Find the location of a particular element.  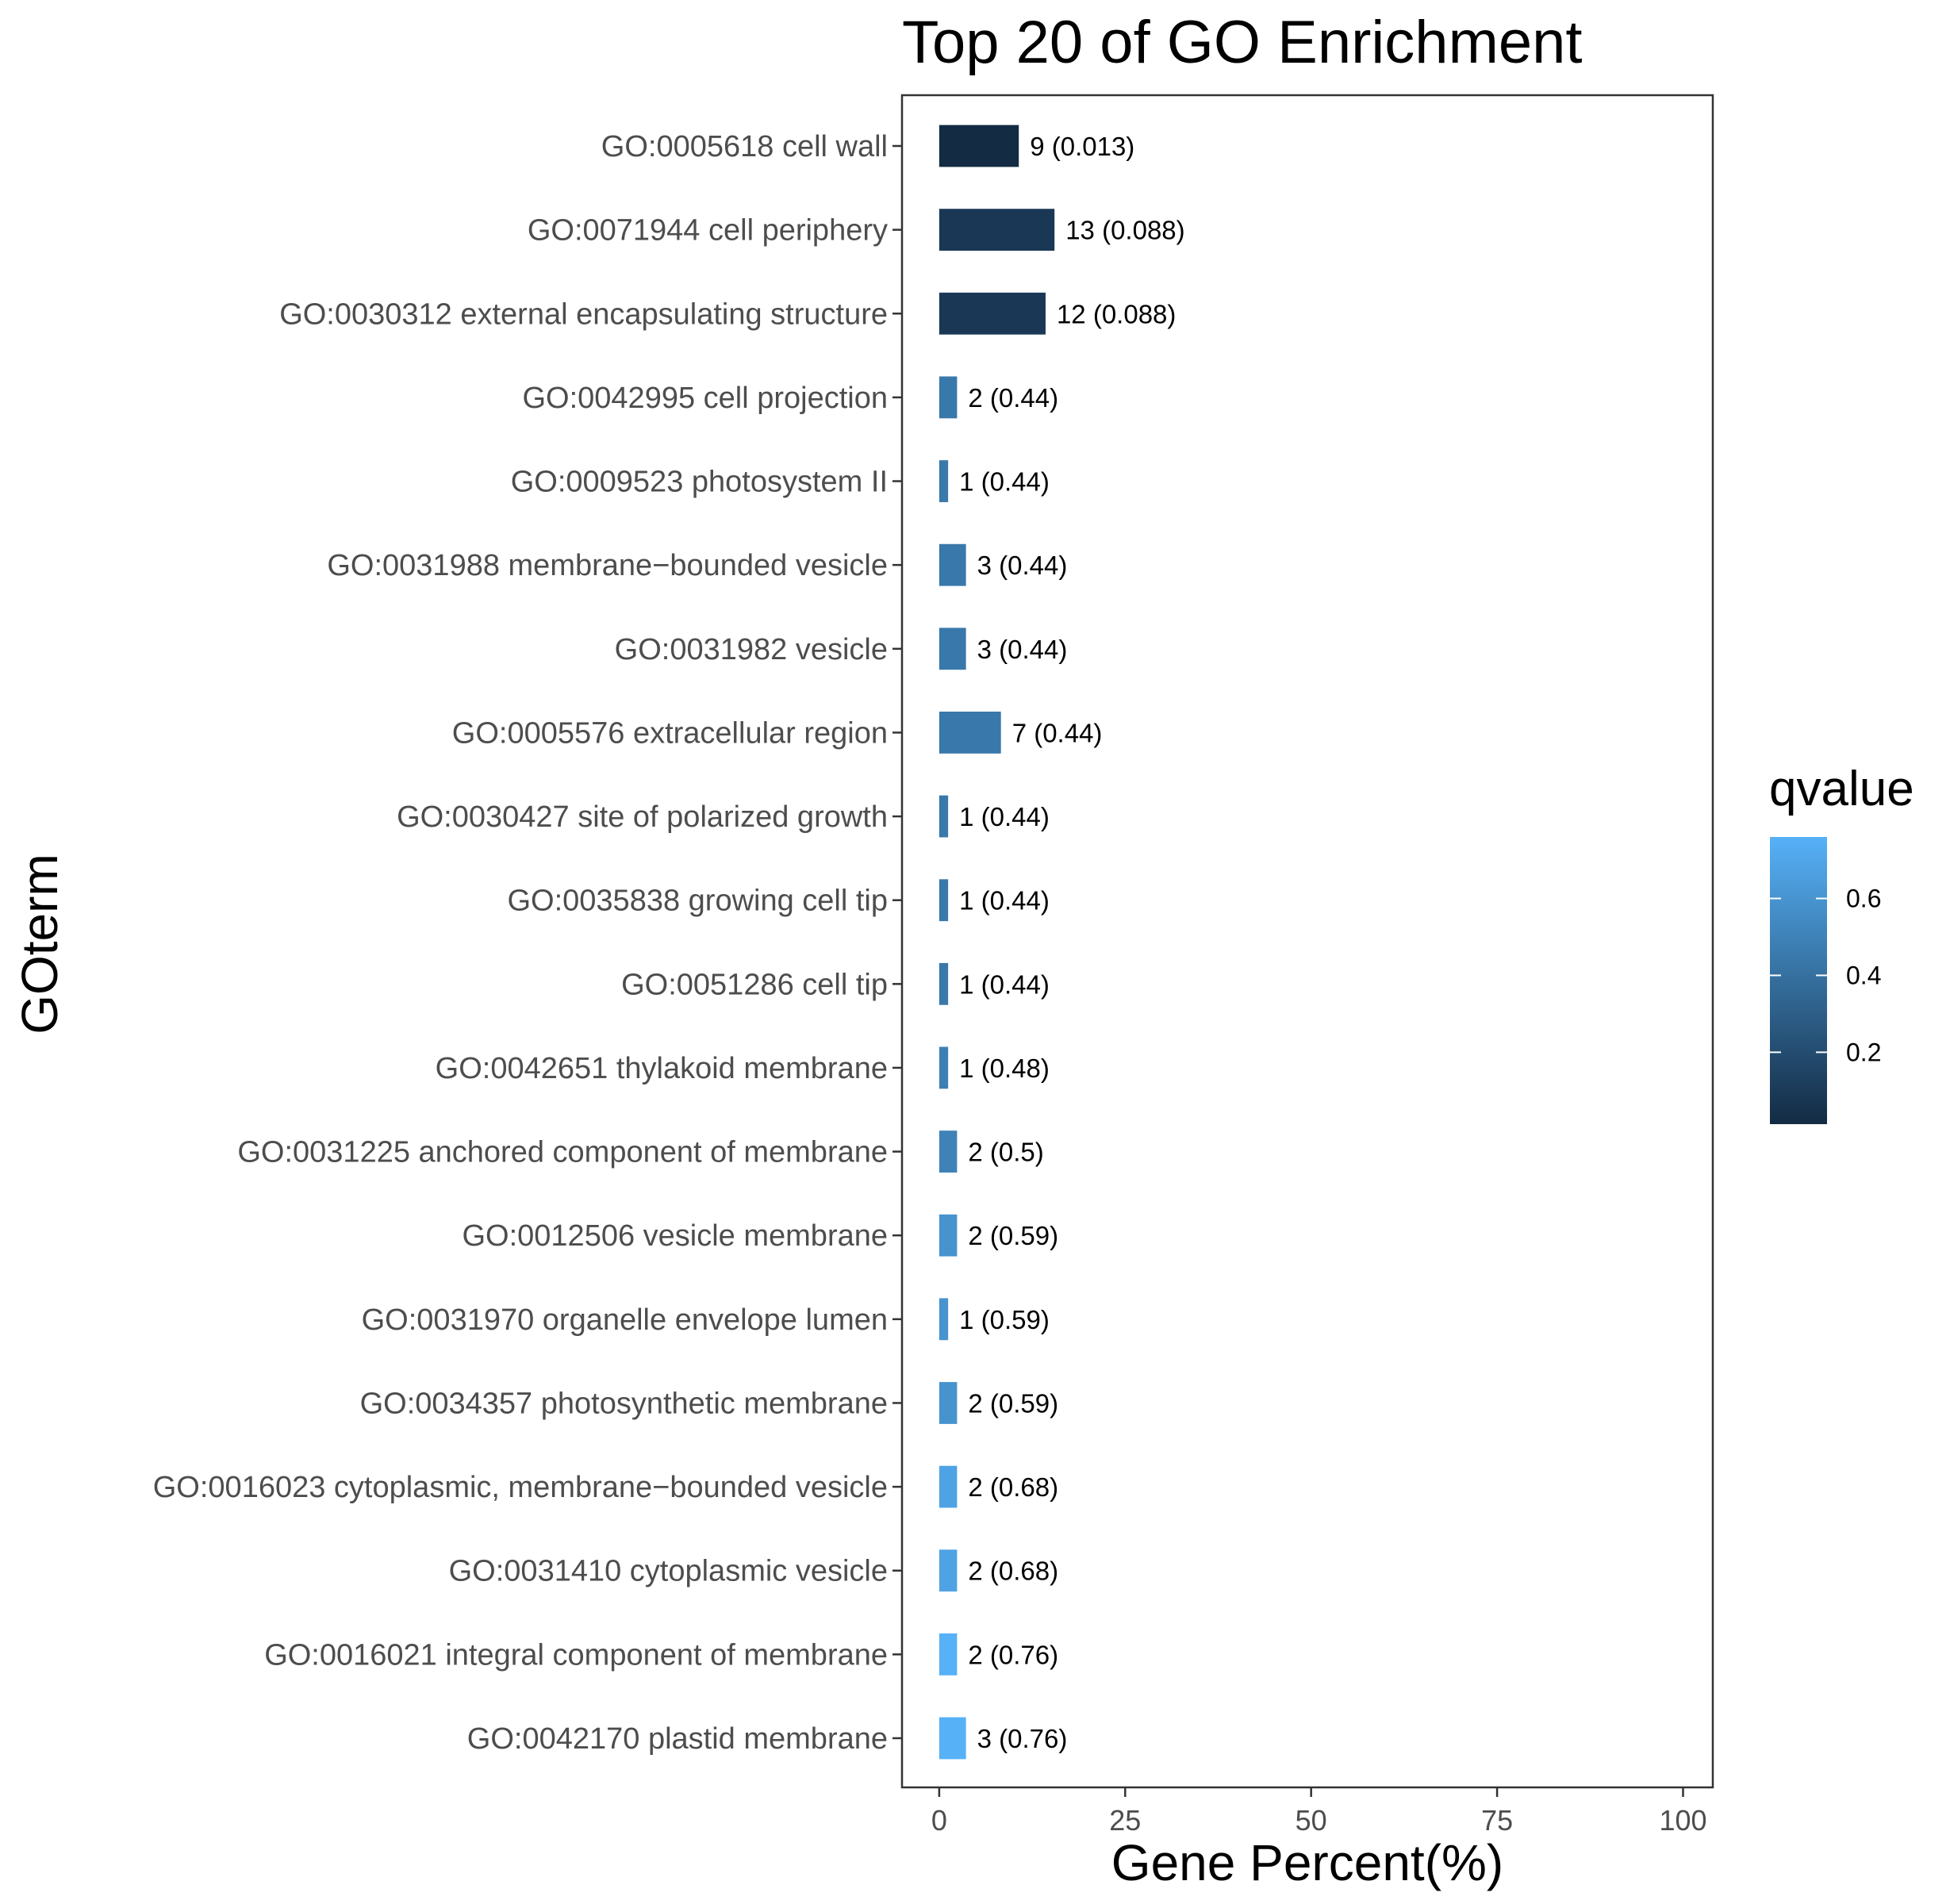

y-tick-label: GO:0042651 thylakoid membrane is located at coordinates (662, 1068).